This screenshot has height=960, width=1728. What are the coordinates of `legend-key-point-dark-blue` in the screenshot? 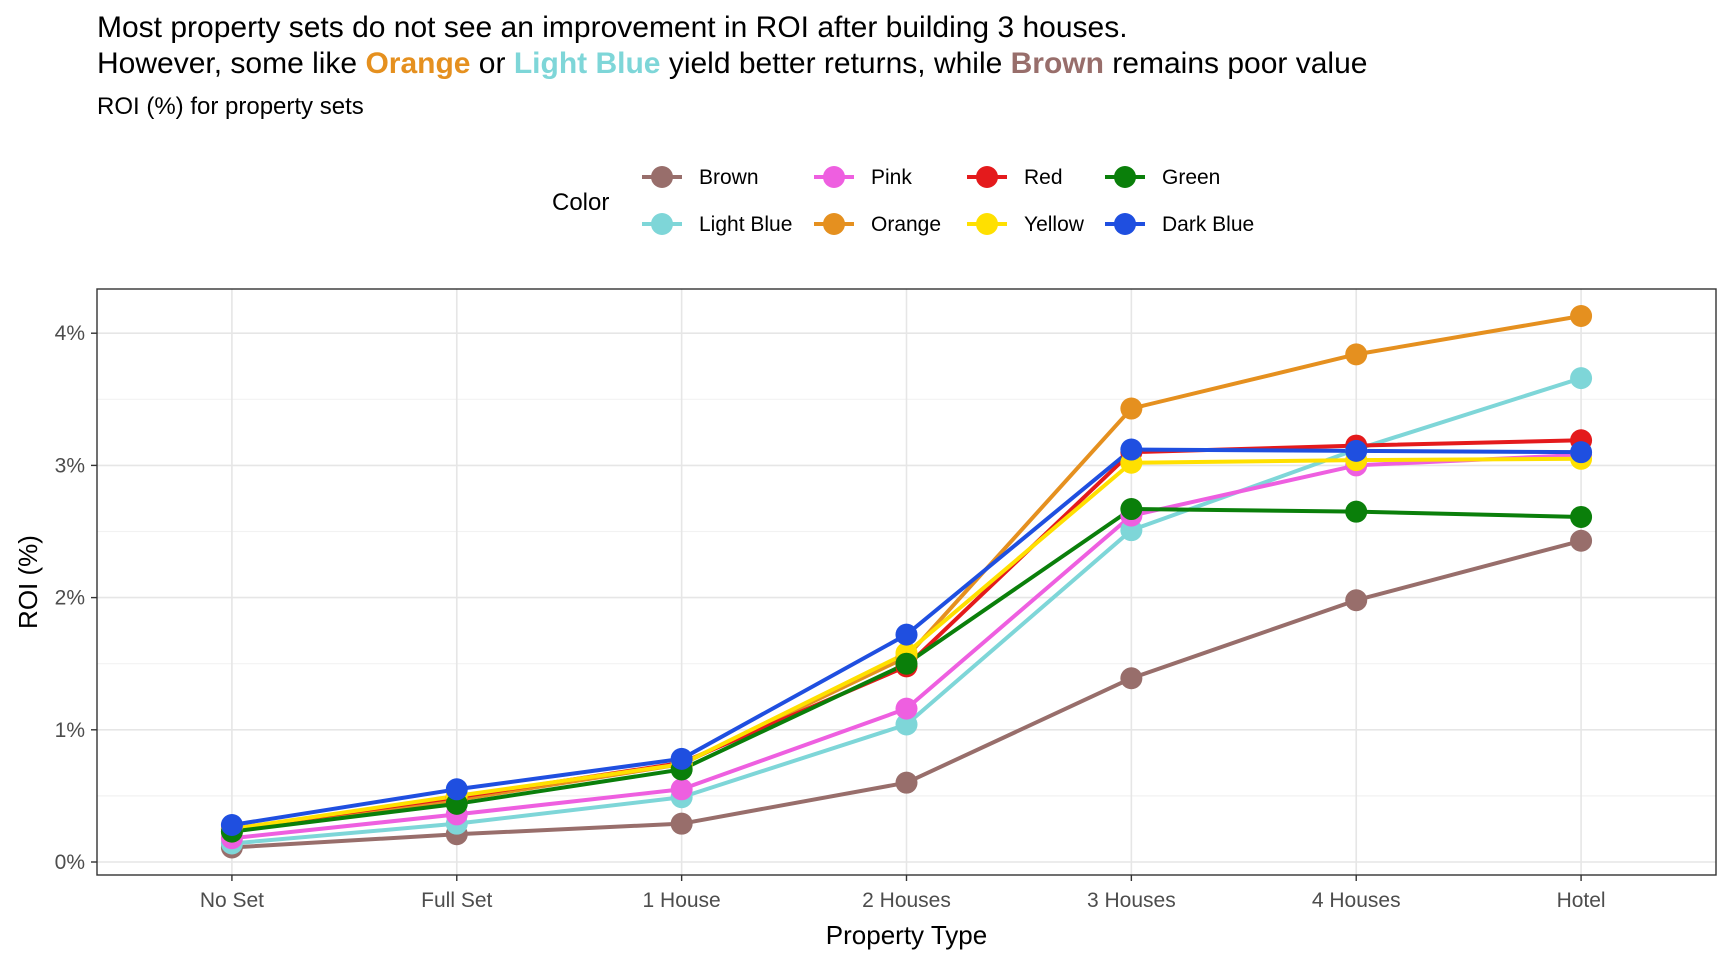 It's located at (1125, 224).